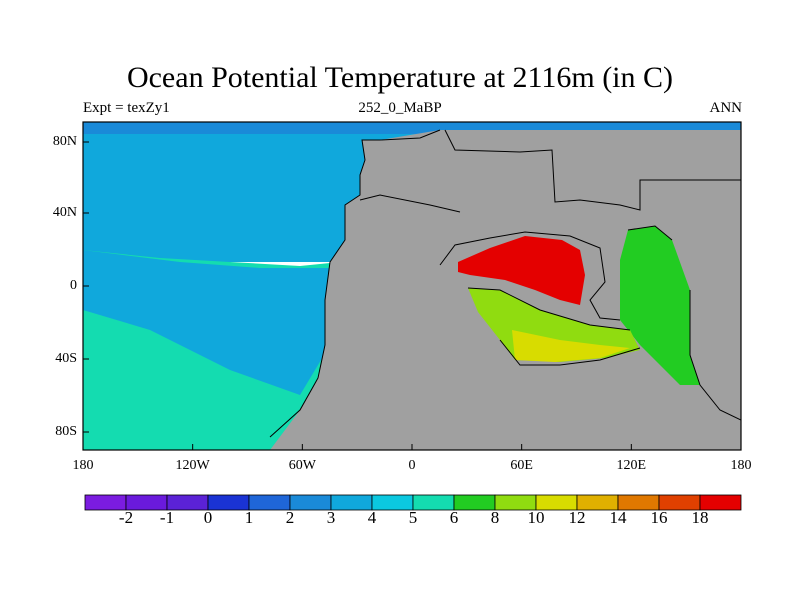  What do you see at coordinates (290, 517) in the screenshot?
I see `colorbar-label: 2` at bounding box center [290, 517].